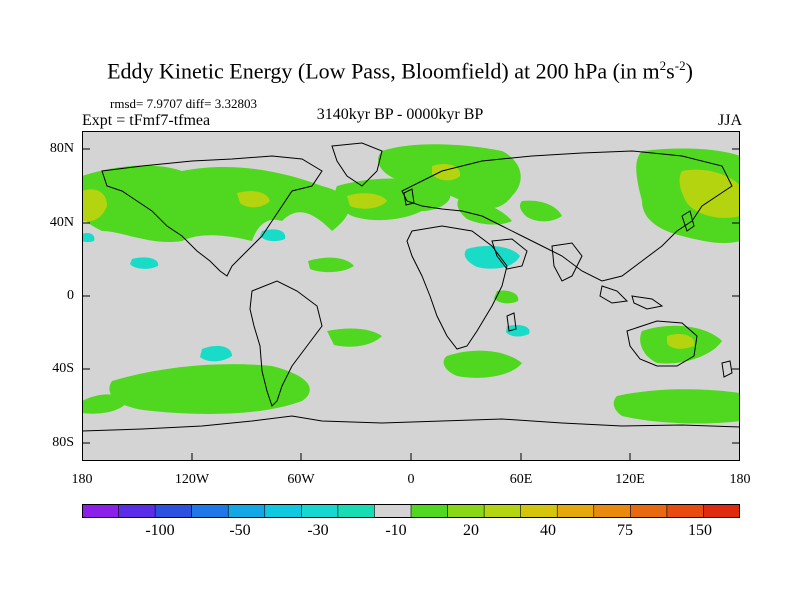 The height and width of the screenshot is (600, 800). What do you see at coordinates (670, 71) in the screenshot?
I see `title-unit-s: s` at bounding box center [670, 71].